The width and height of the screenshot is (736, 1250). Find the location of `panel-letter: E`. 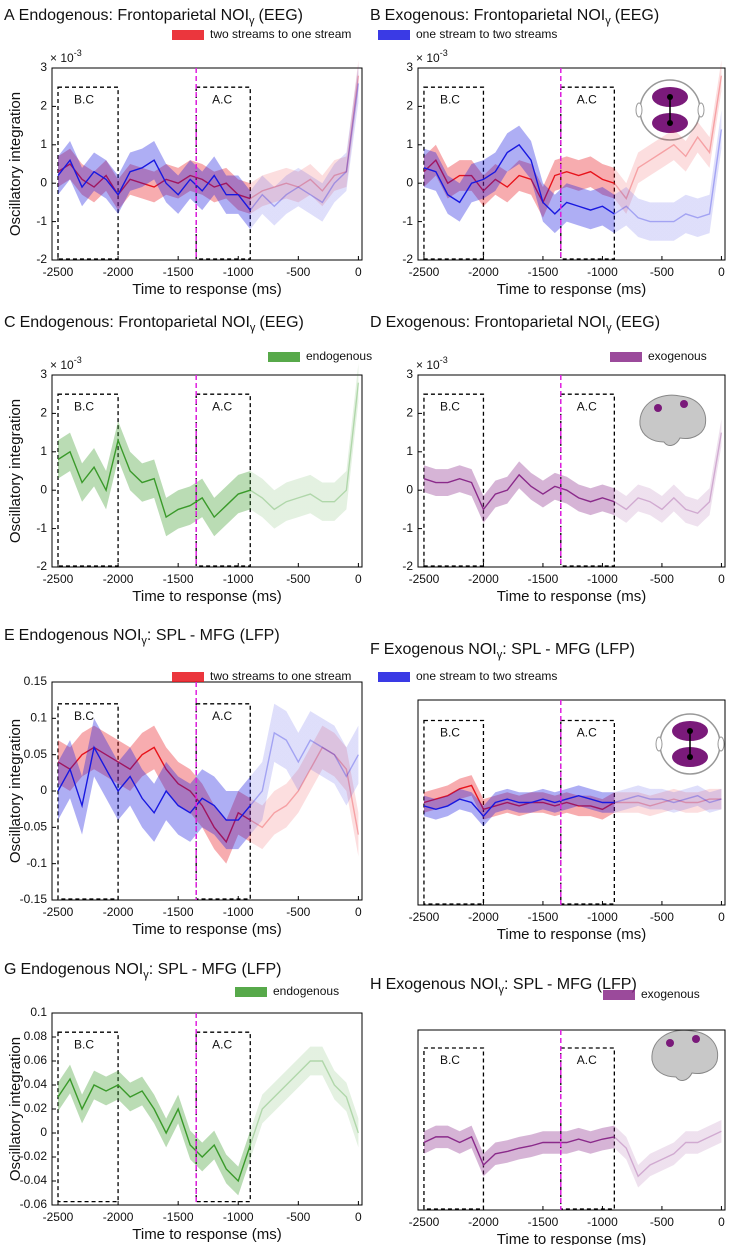

panel-letter: E is located at coordinates (9, 635).